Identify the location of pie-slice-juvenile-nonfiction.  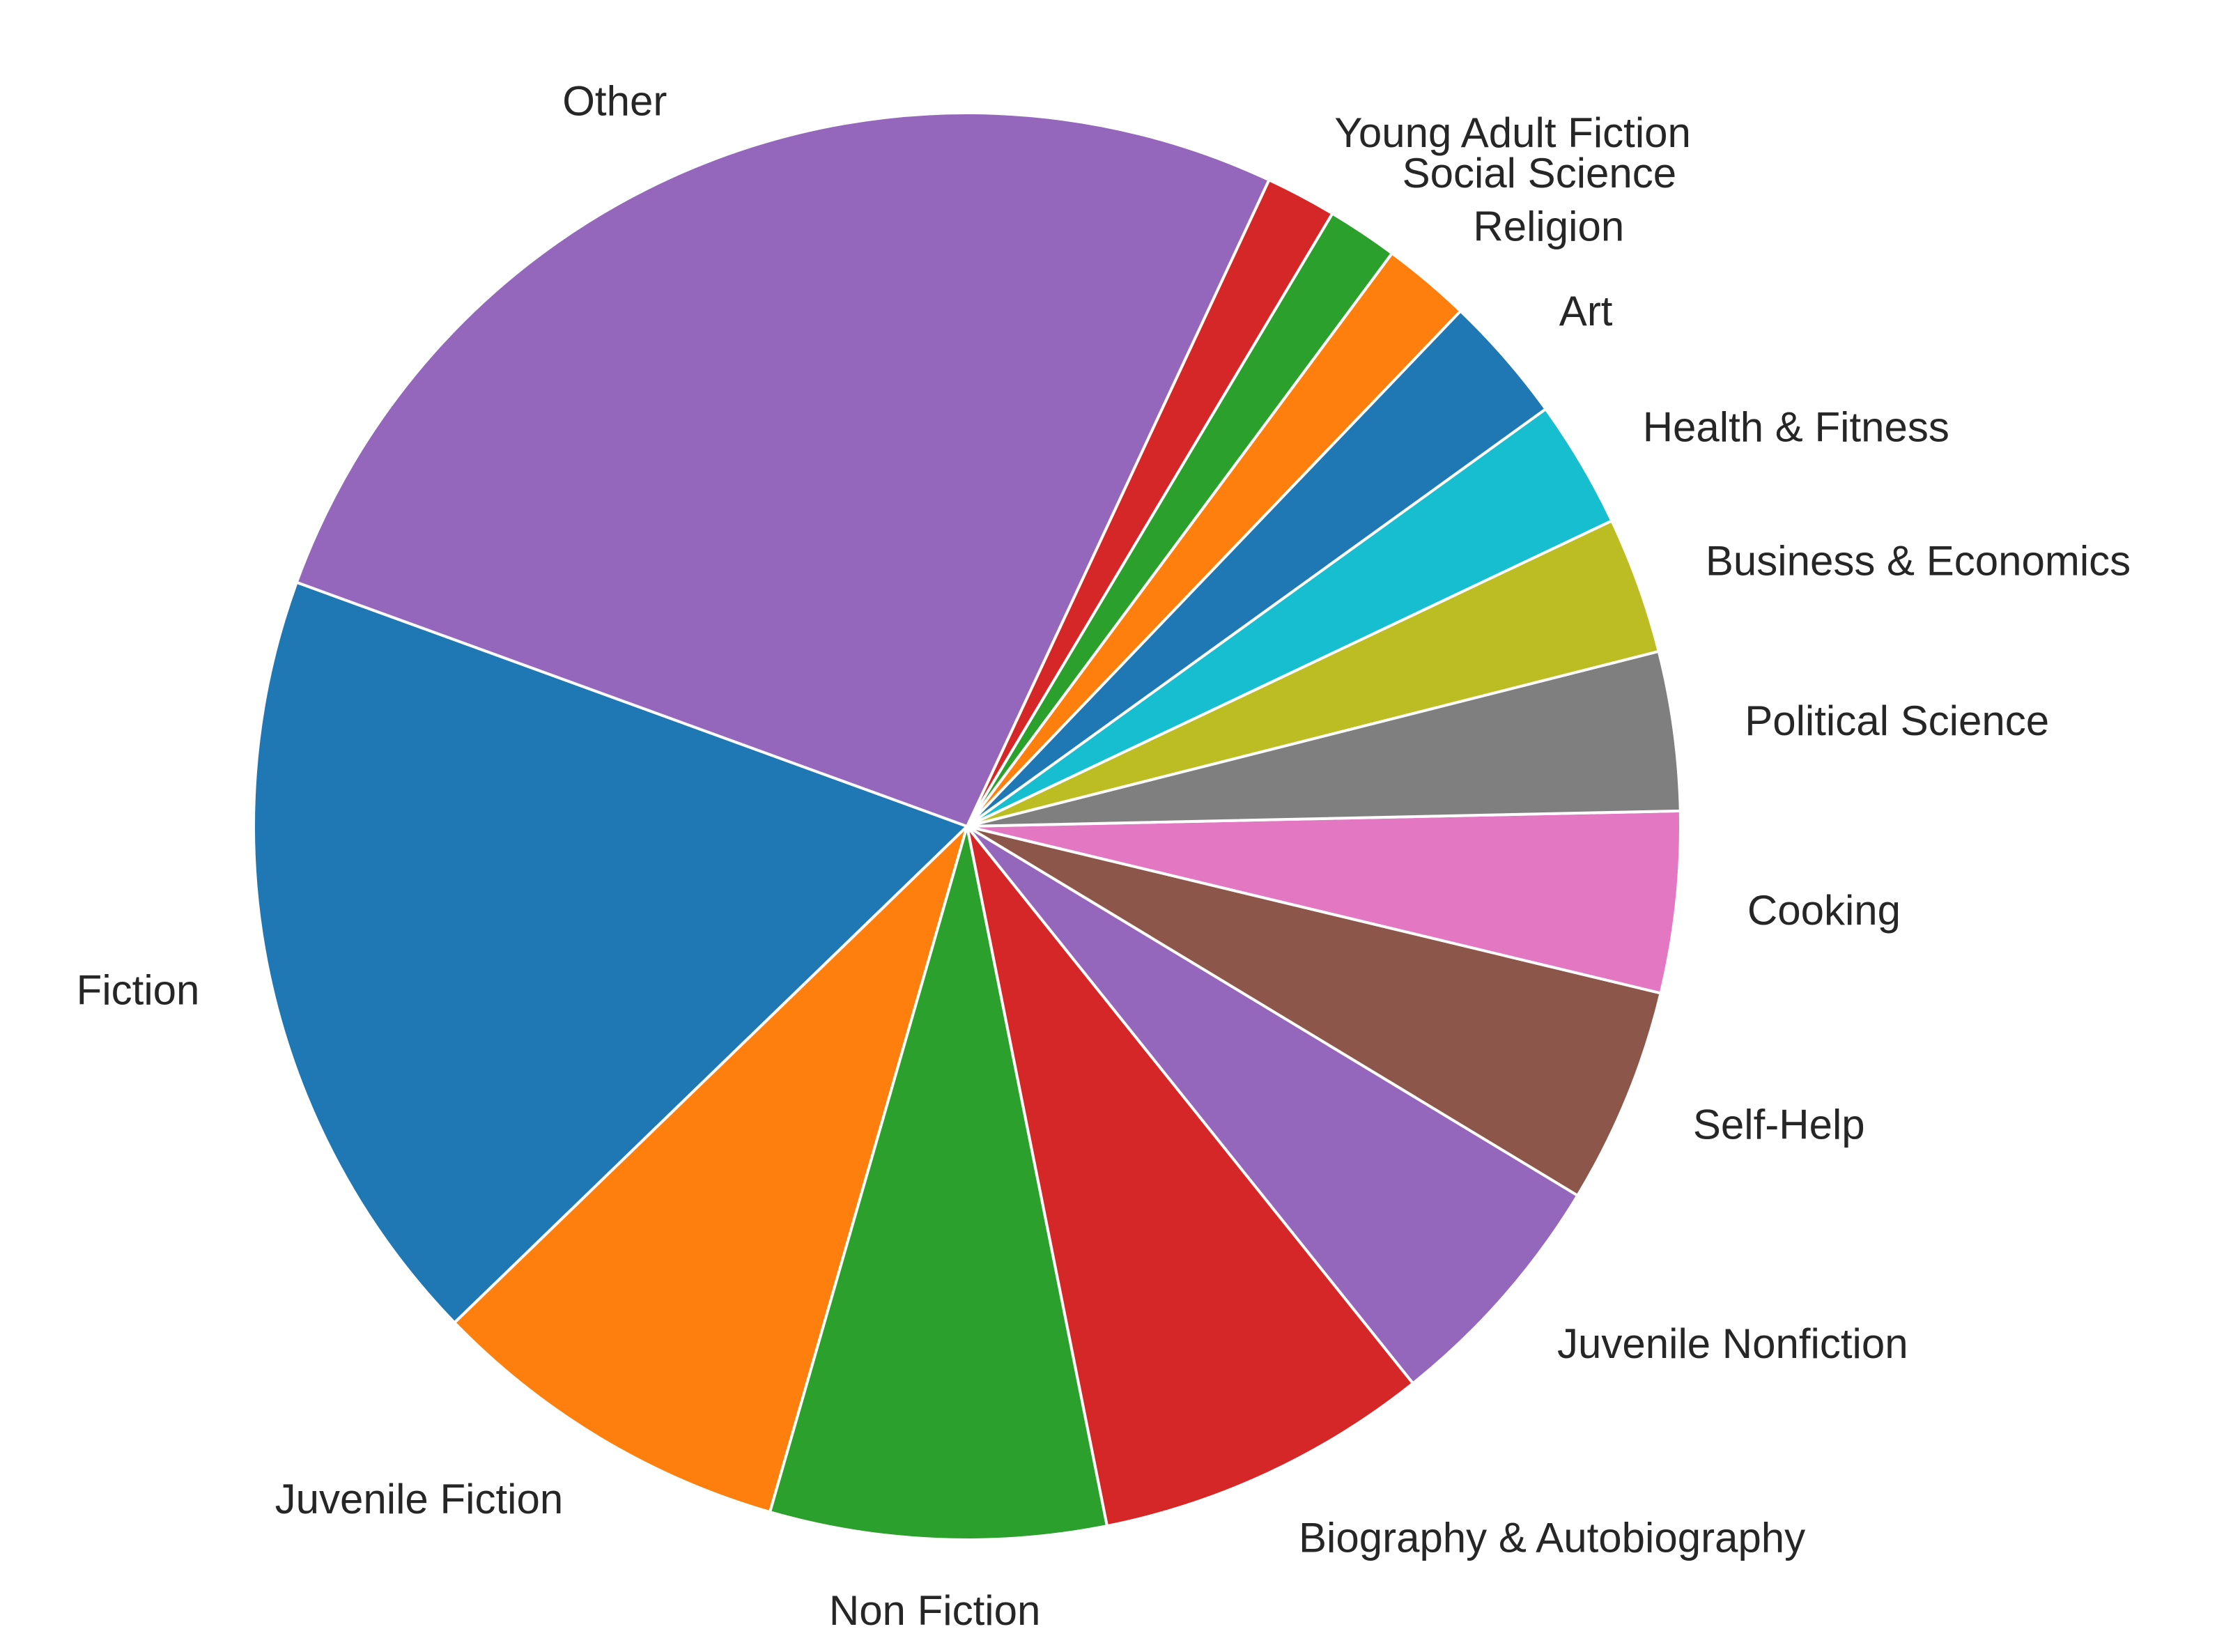
(1272, 1105).